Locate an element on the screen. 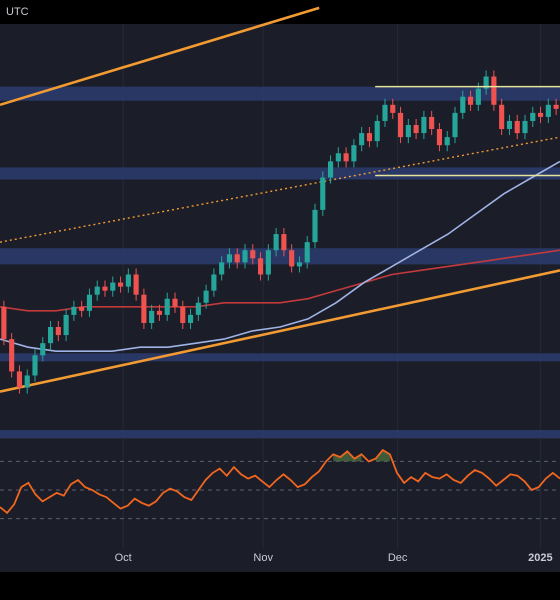 The height and width of the screenshot is (600, 560). x-tick-label: 2025 is located at coordinates (540, 558).